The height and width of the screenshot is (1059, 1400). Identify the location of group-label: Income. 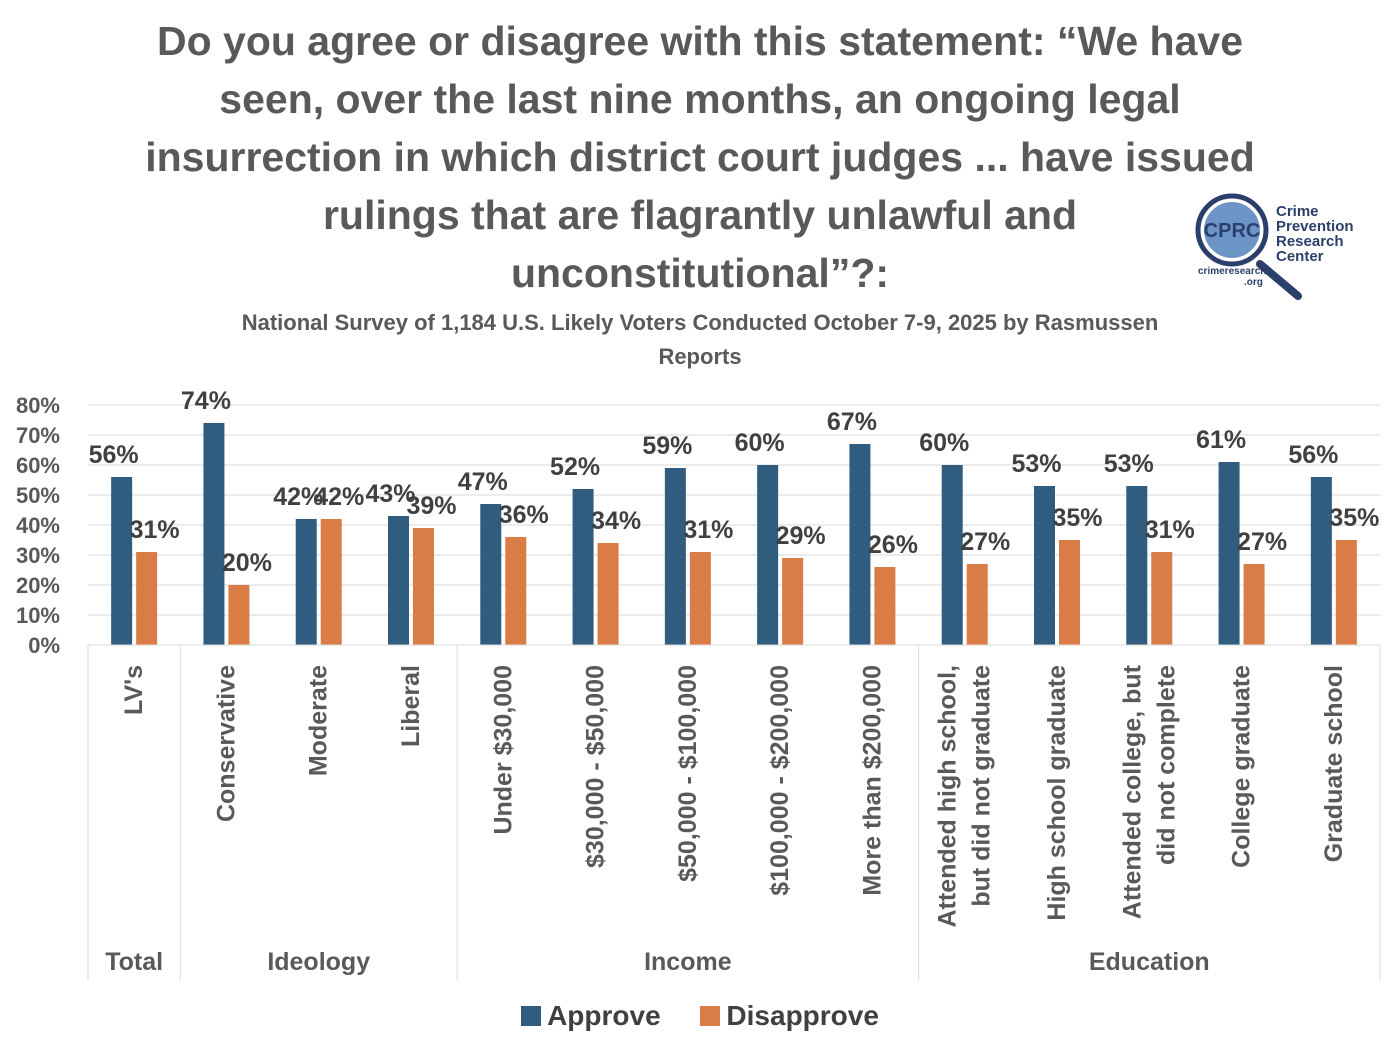
(688, 962).